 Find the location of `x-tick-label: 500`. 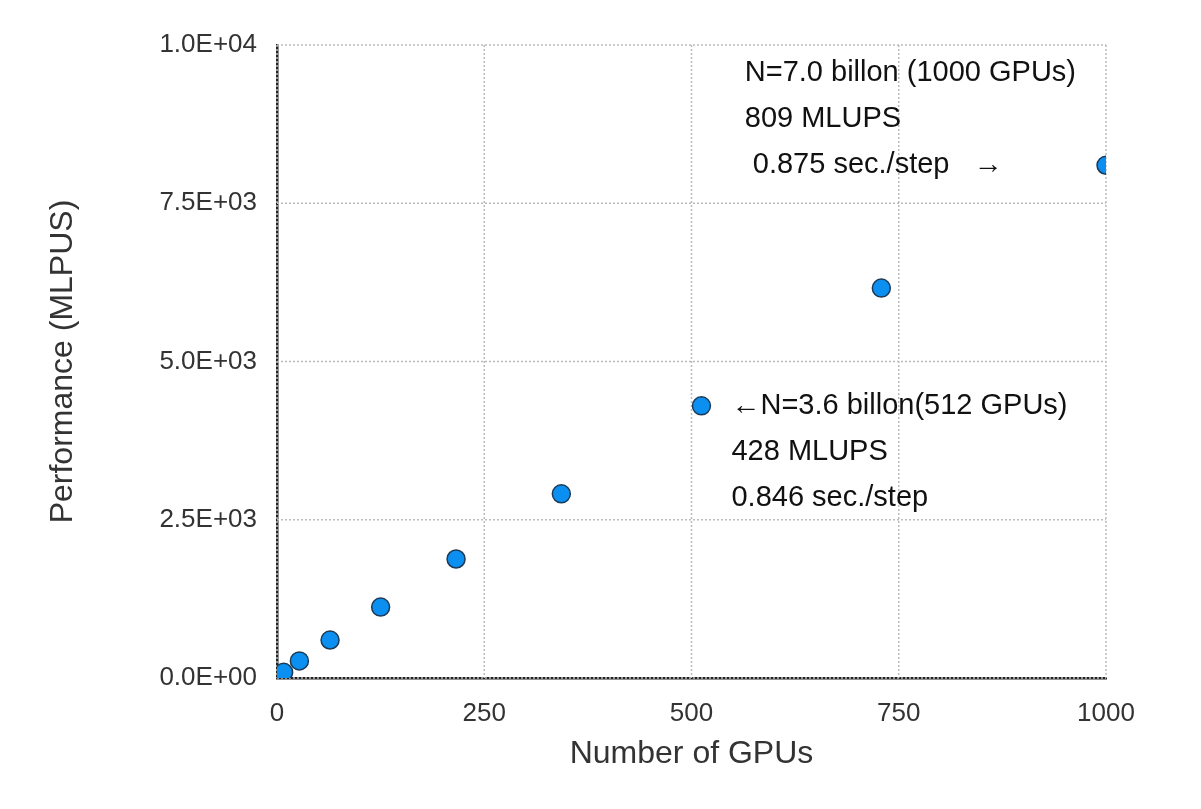

x-tick-label: 500 is located at coordinates (691, 711).